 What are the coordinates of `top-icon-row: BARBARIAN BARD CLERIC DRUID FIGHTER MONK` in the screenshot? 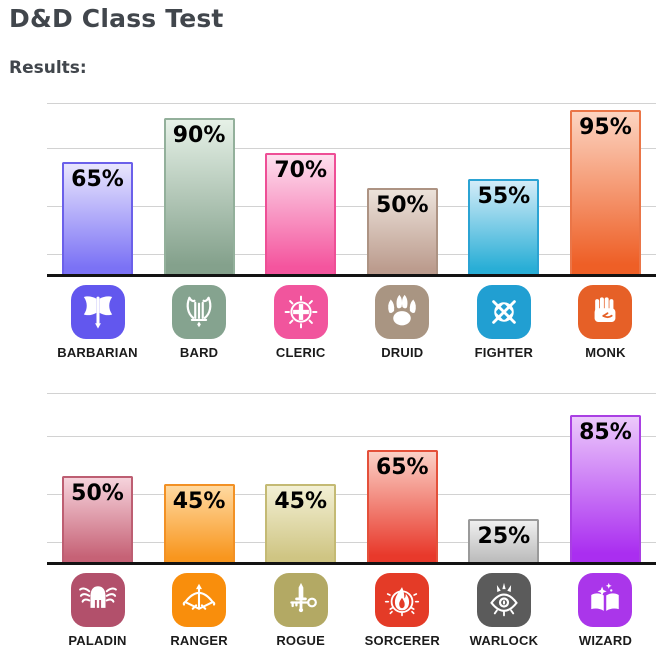 It's located at (351, 323).